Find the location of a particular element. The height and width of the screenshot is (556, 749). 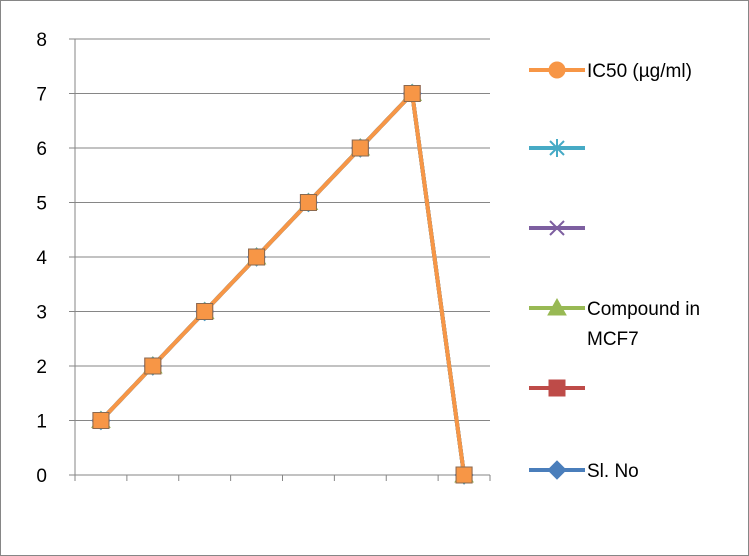

y-tick-label: 7 is located at coordinates (41, 95).